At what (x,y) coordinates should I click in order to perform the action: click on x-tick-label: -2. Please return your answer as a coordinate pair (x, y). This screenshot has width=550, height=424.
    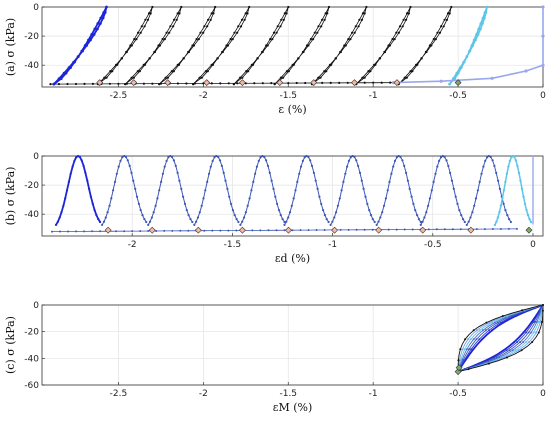
    Looking at the image, I should click on (203, 96).